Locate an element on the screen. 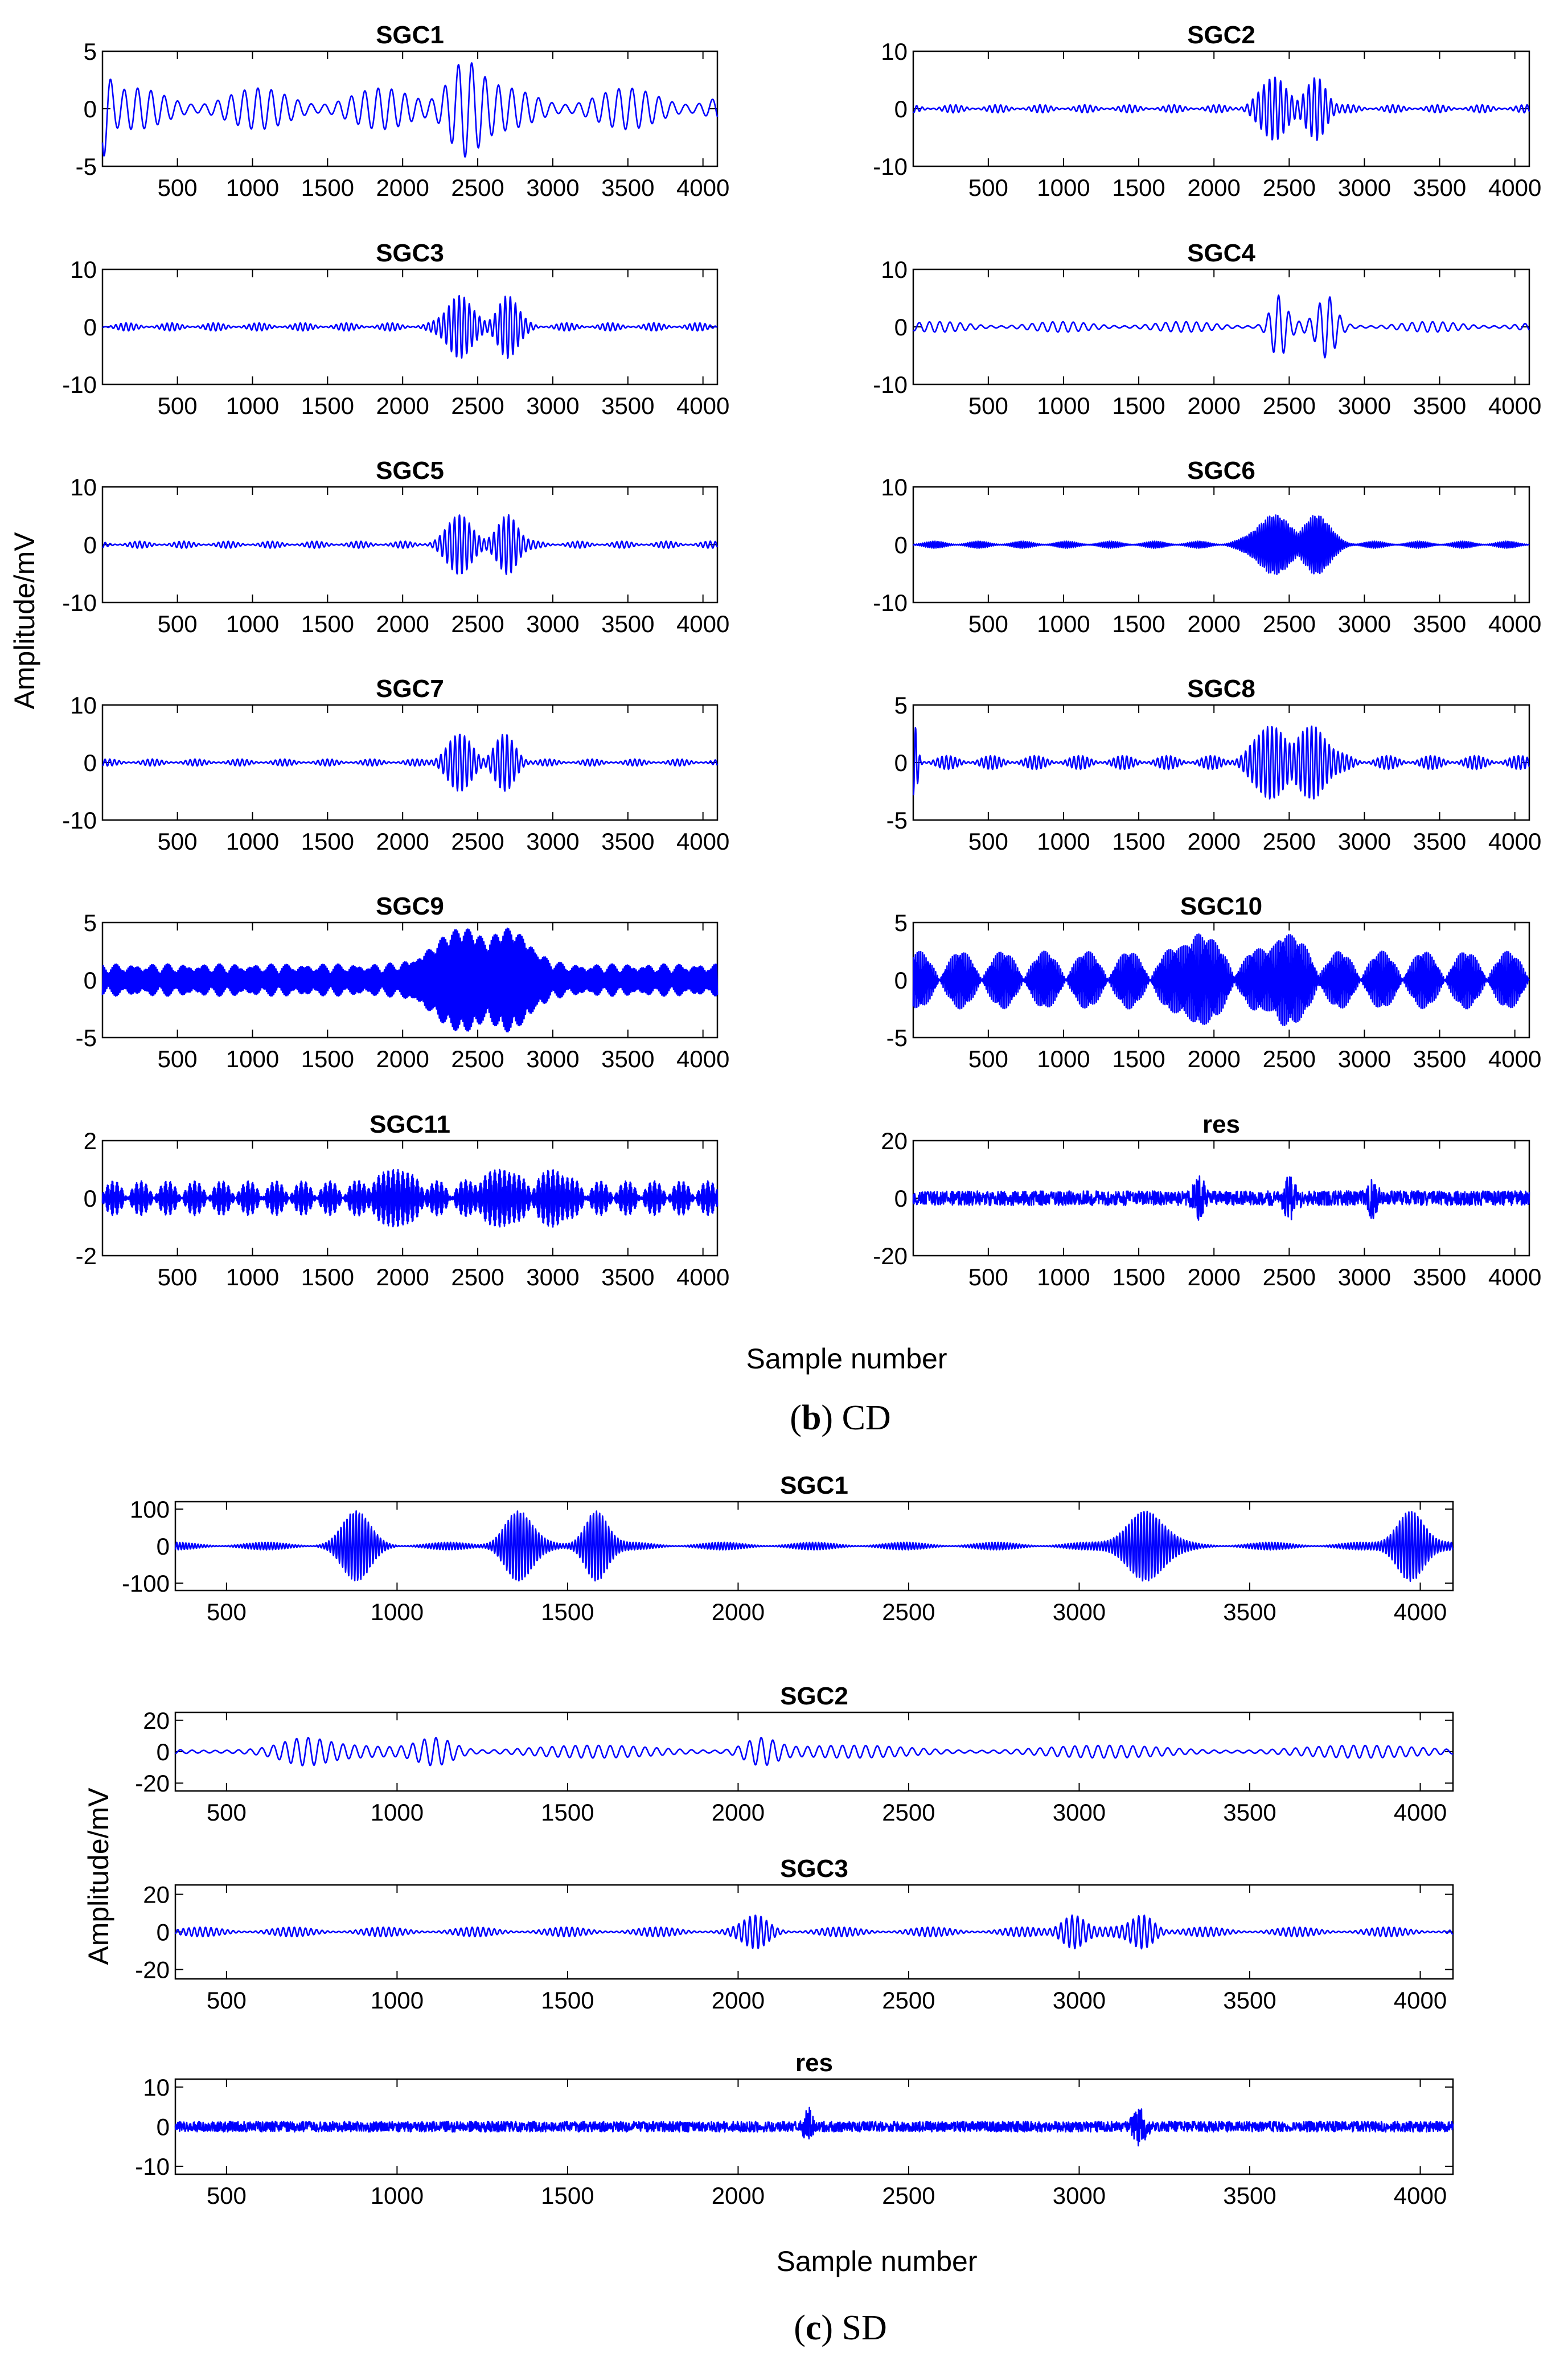 This screenshot has height=2361, width=1568. panel-title: SGC5 is located at coordinates (410, 471).